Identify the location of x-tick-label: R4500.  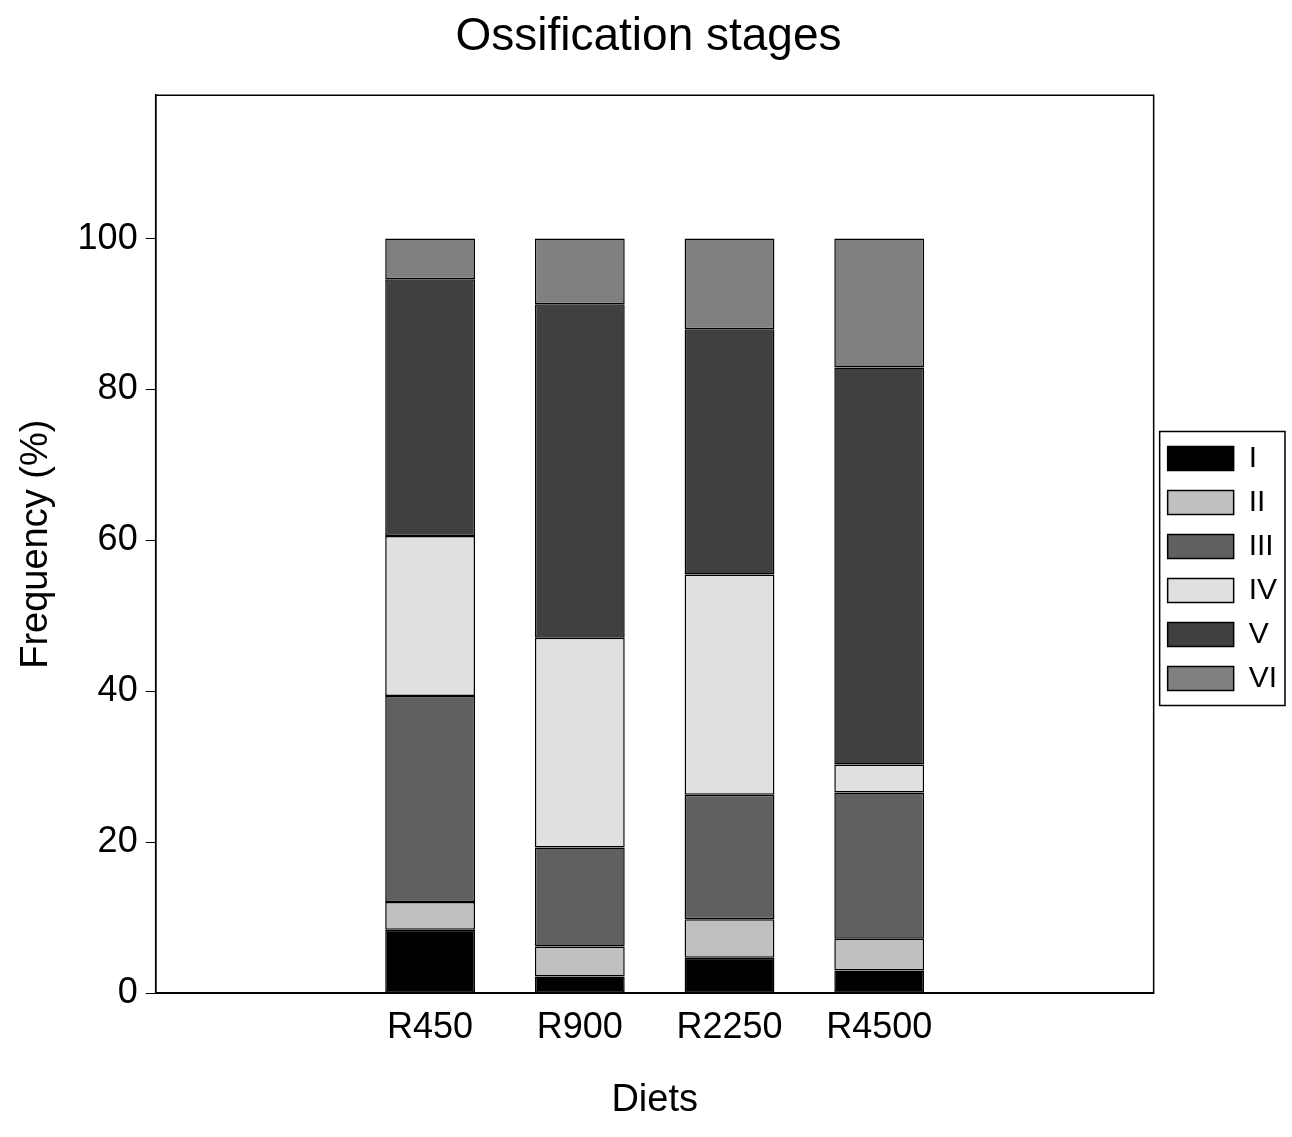
(879, 1025).